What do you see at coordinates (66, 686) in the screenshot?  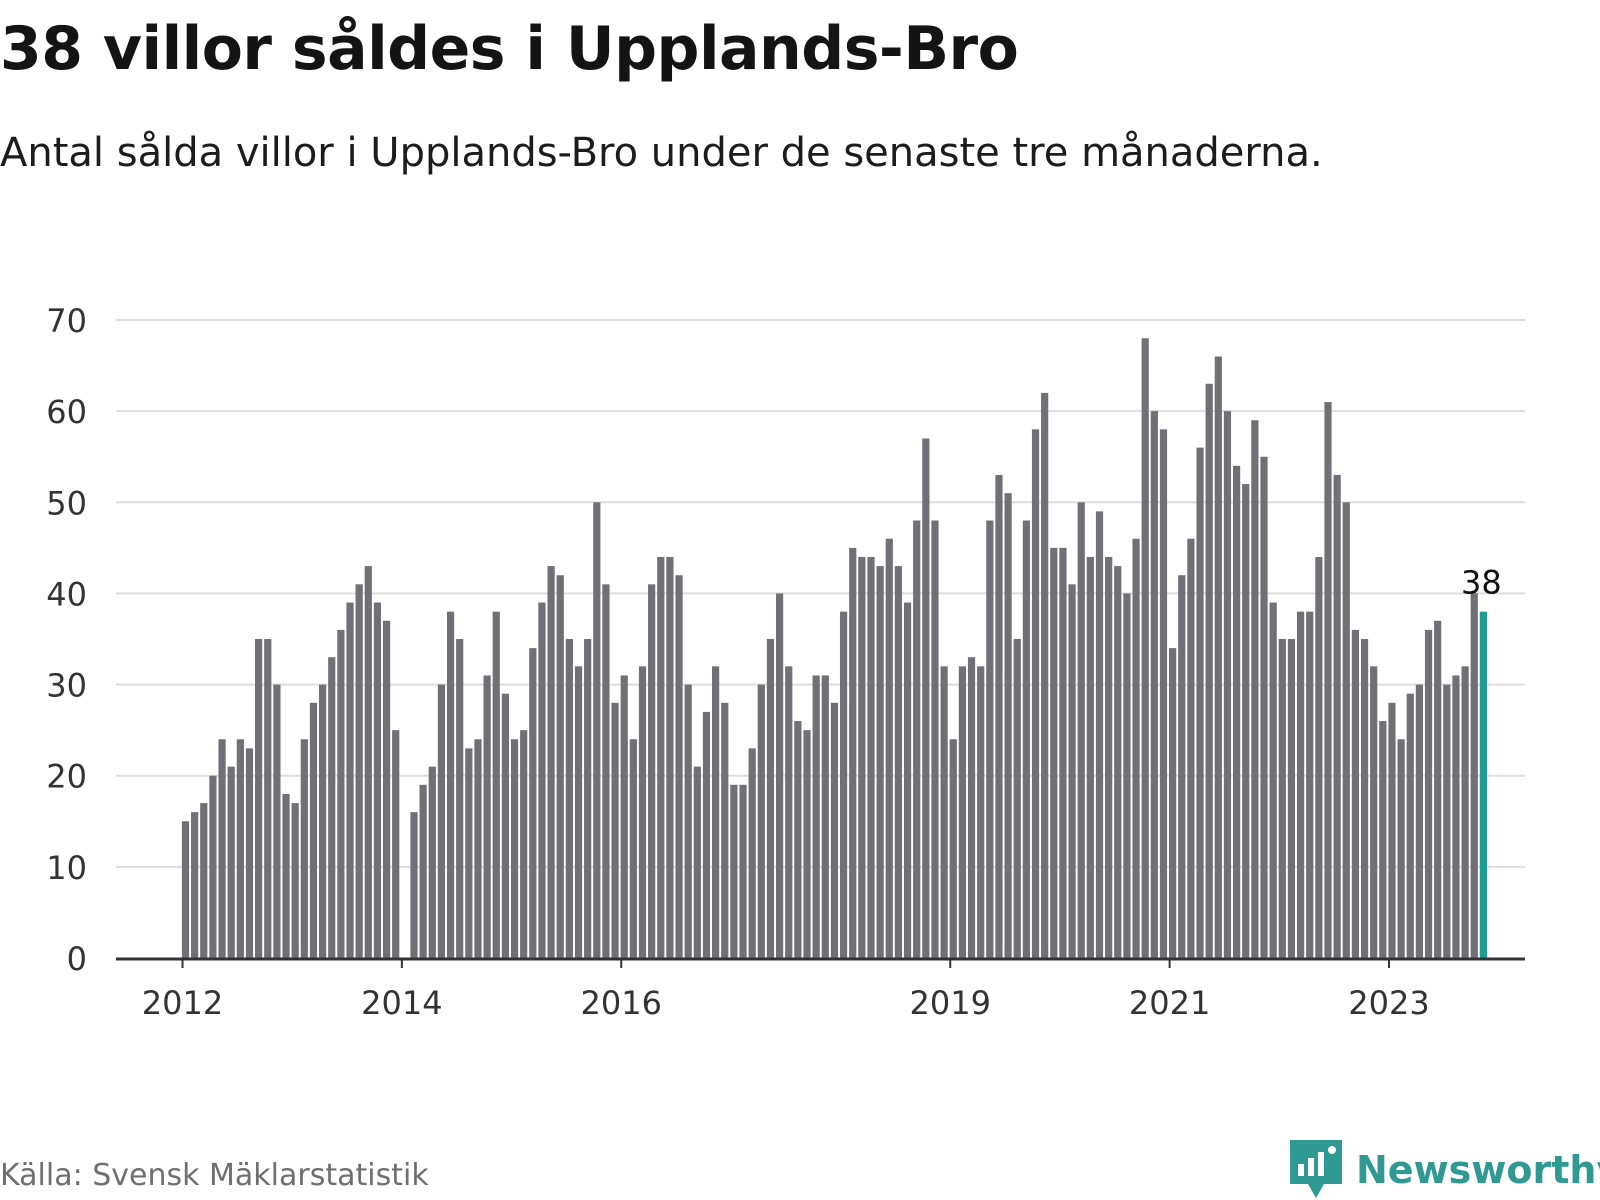 I see `y-tick-label: 30` at bounding box center [66, 686].